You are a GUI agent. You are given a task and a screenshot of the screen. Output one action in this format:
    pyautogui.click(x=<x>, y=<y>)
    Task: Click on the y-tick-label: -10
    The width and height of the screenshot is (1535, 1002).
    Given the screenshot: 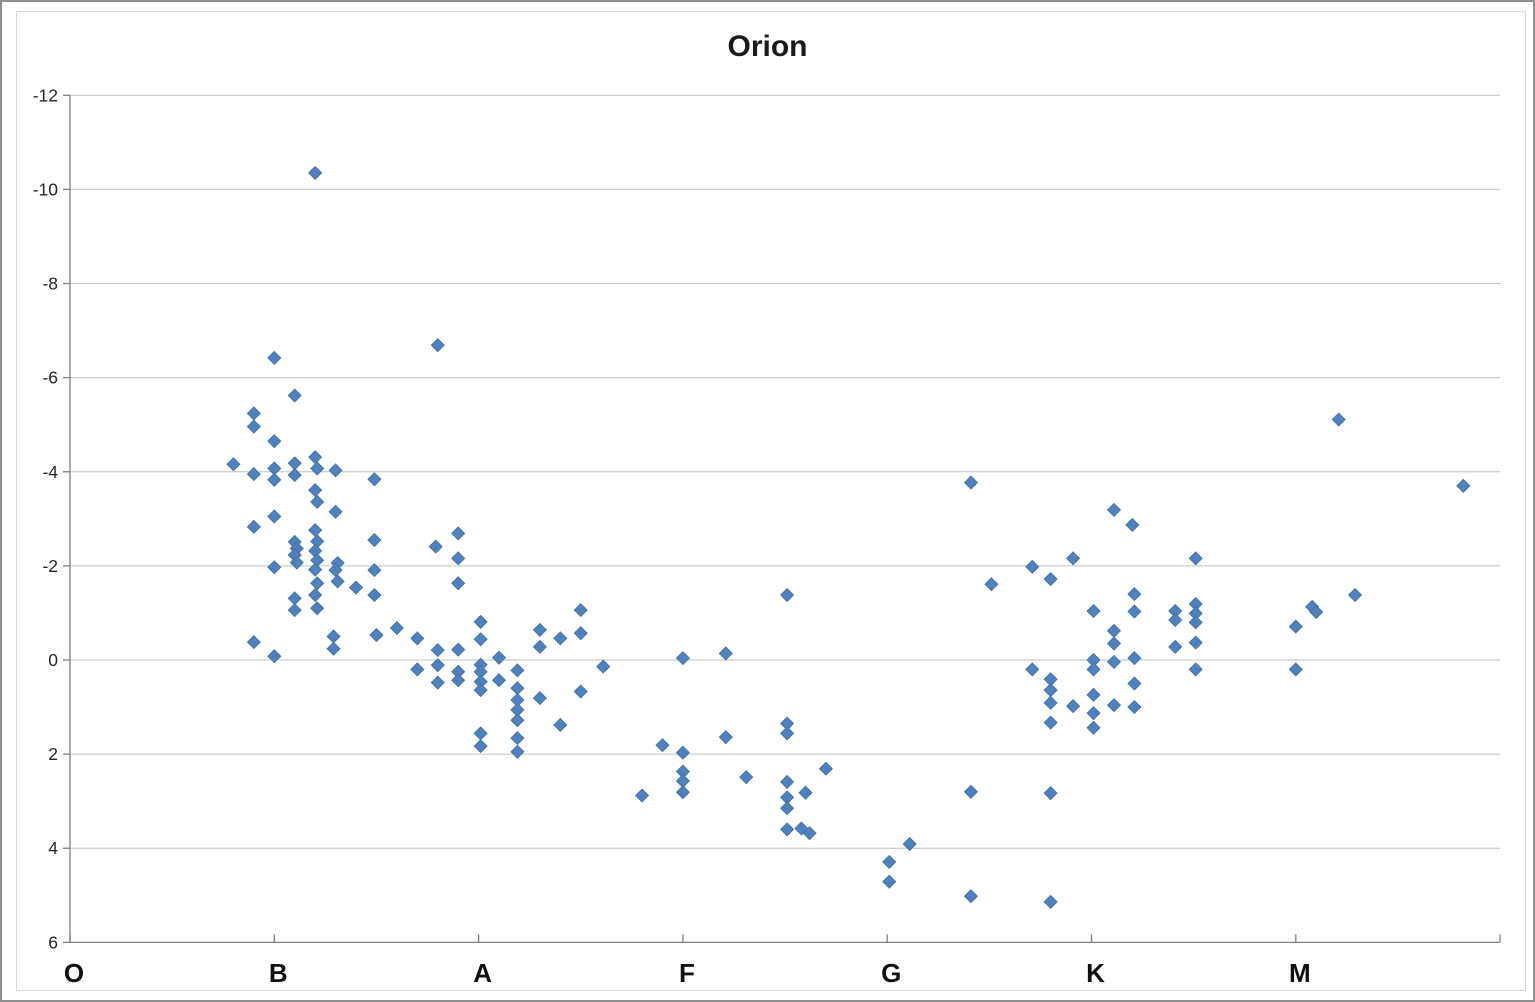 What is the action you would take?
    pyautogui.click(x=46, y=189)
    